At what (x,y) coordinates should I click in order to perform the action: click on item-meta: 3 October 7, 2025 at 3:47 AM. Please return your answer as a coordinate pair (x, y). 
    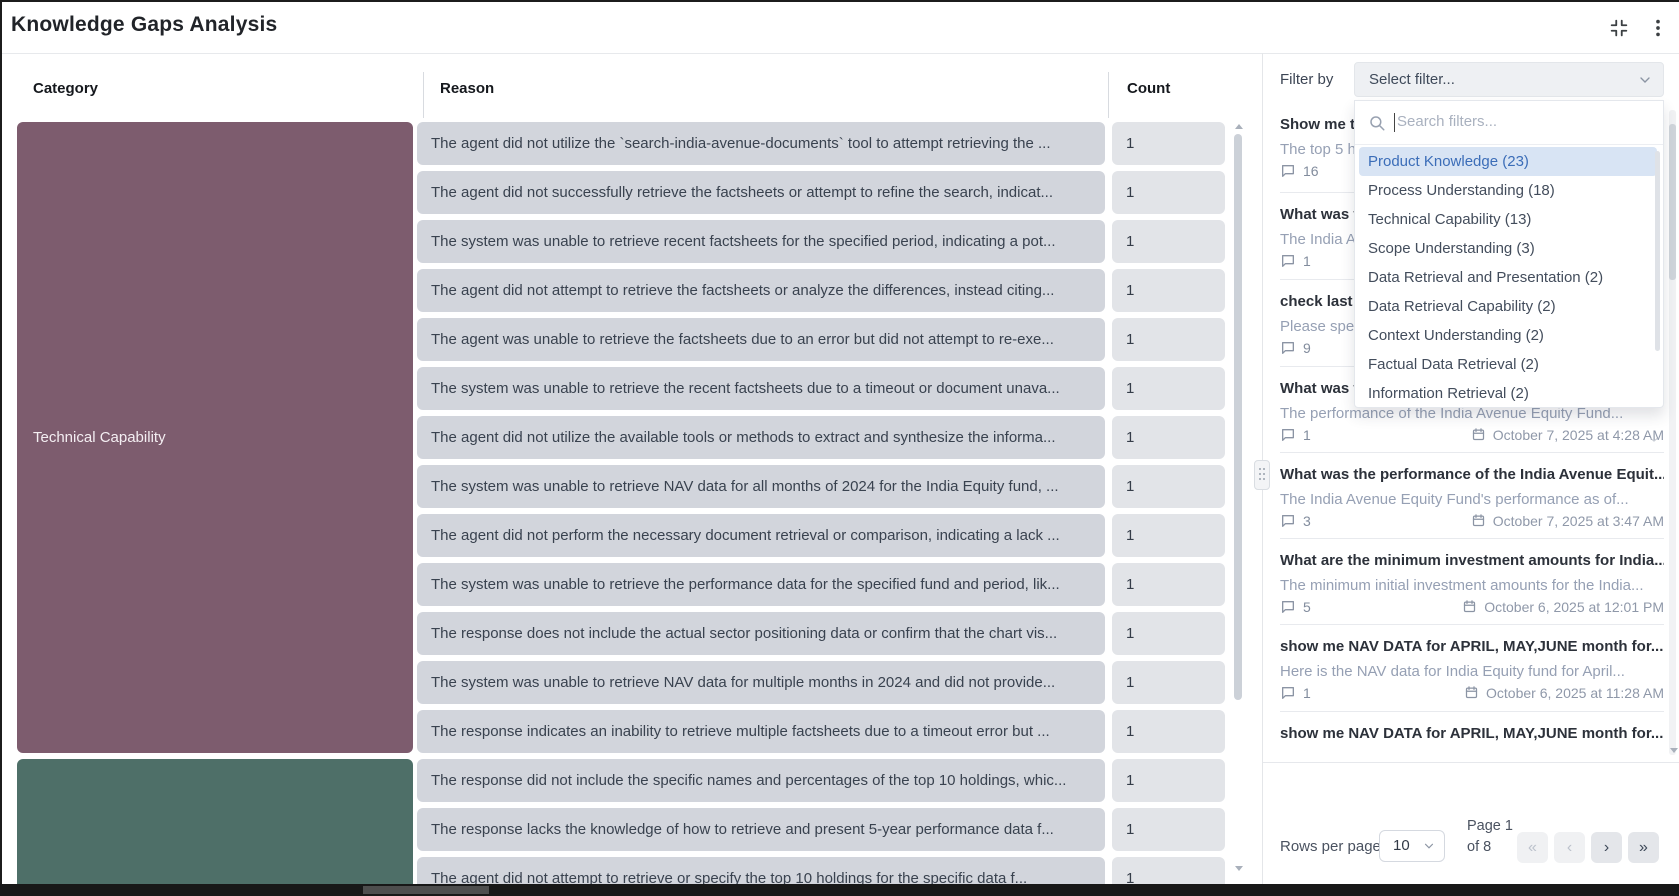
    Looking at the image, I should click on (1472, 523).